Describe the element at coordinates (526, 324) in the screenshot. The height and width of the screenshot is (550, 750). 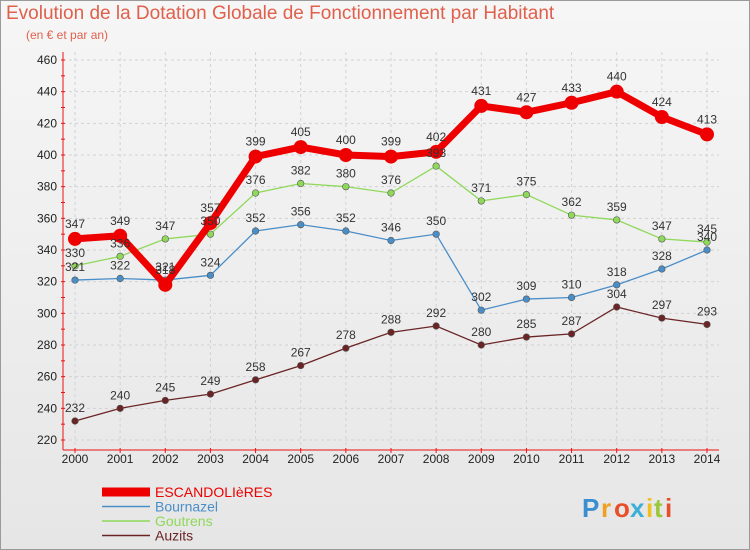
I see `data-label: 285` at that location.